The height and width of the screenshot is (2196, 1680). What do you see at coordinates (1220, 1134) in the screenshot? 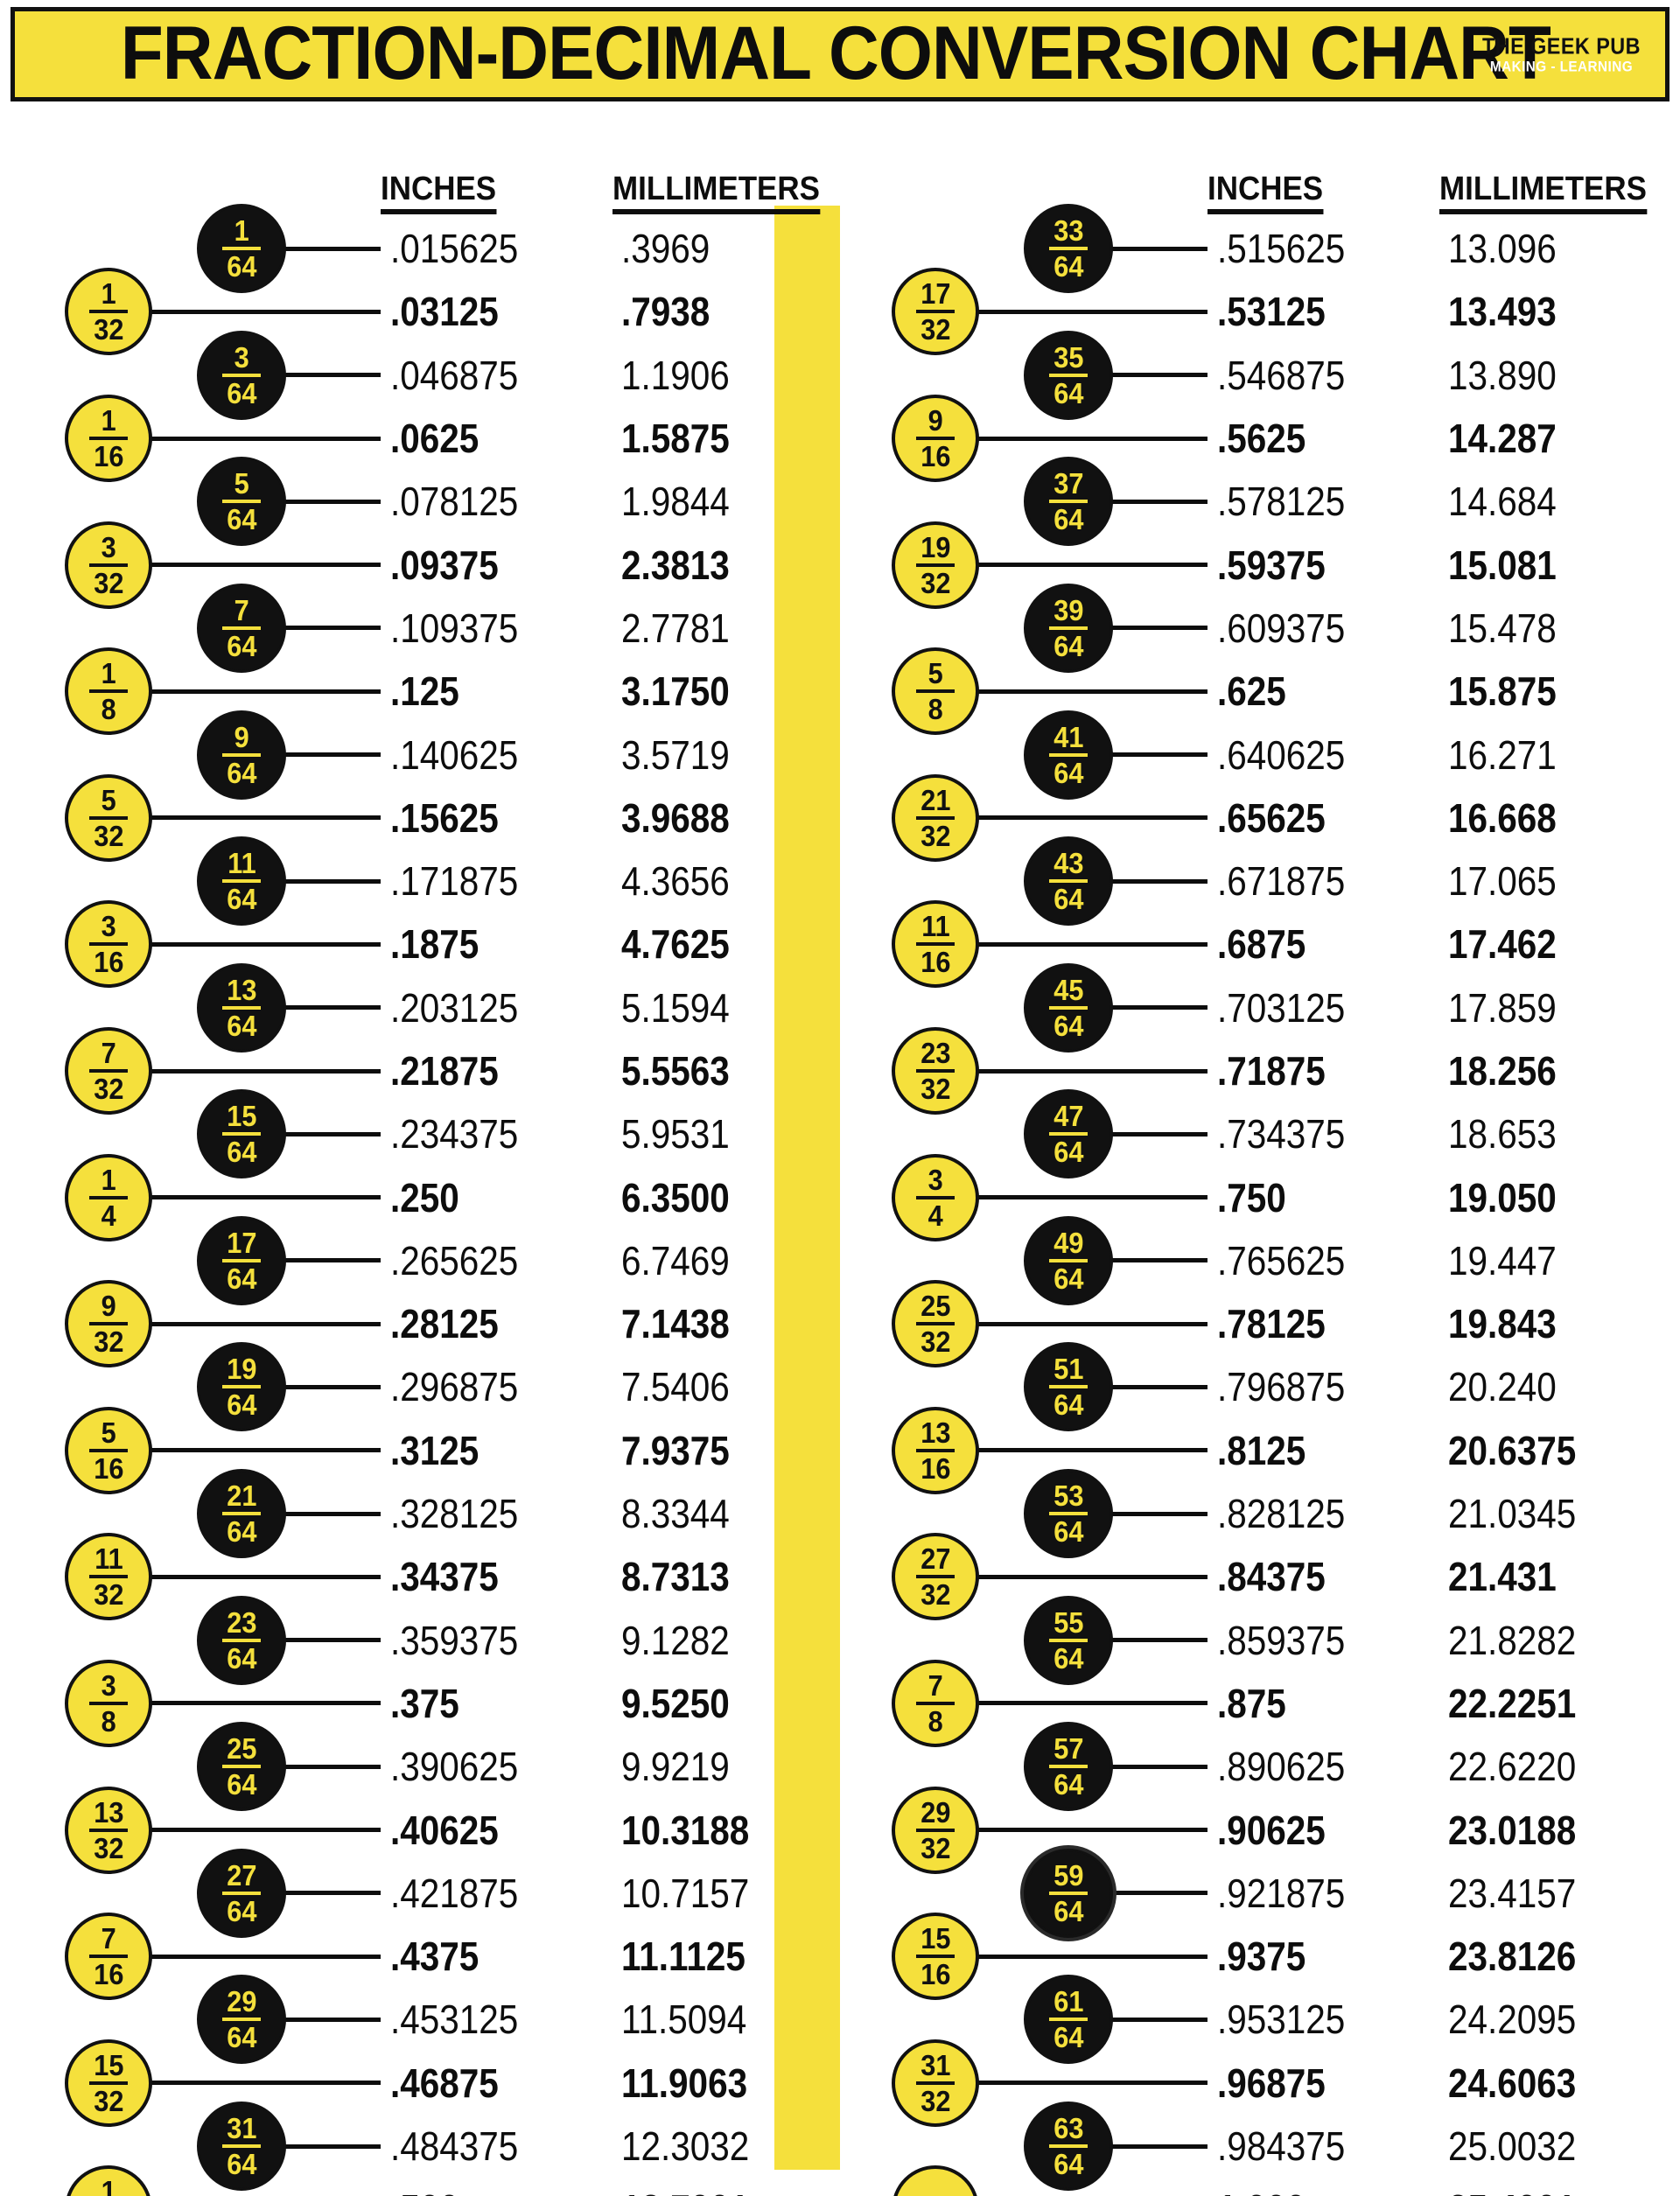
I see `table-row: 47 64 .734375 18.653` at bounding box center [1220, 1134].